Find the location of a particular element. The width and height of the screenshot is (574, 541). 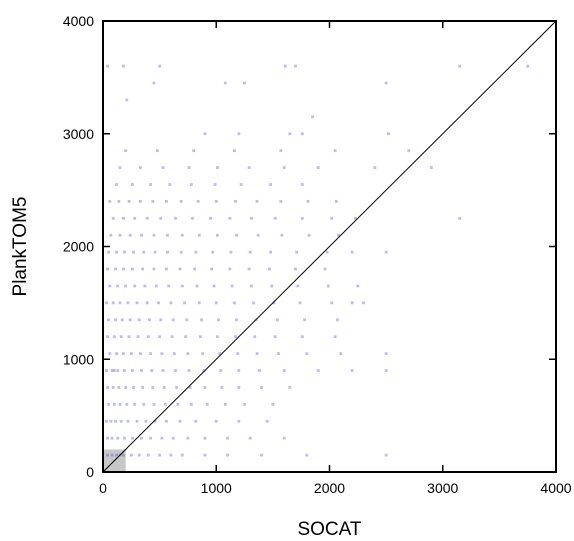

x-tick-label: 2000 is located at coordinates (329, 488).